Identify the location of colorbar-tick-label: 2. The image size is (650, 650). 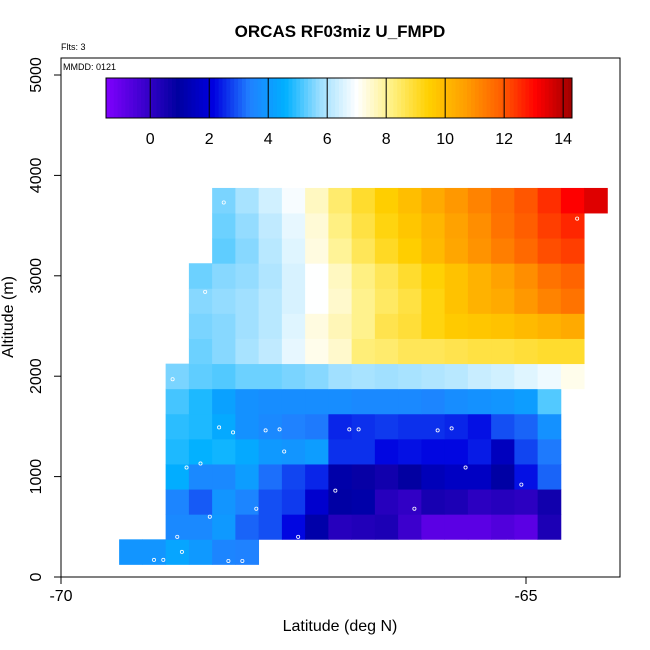
(209, 139).